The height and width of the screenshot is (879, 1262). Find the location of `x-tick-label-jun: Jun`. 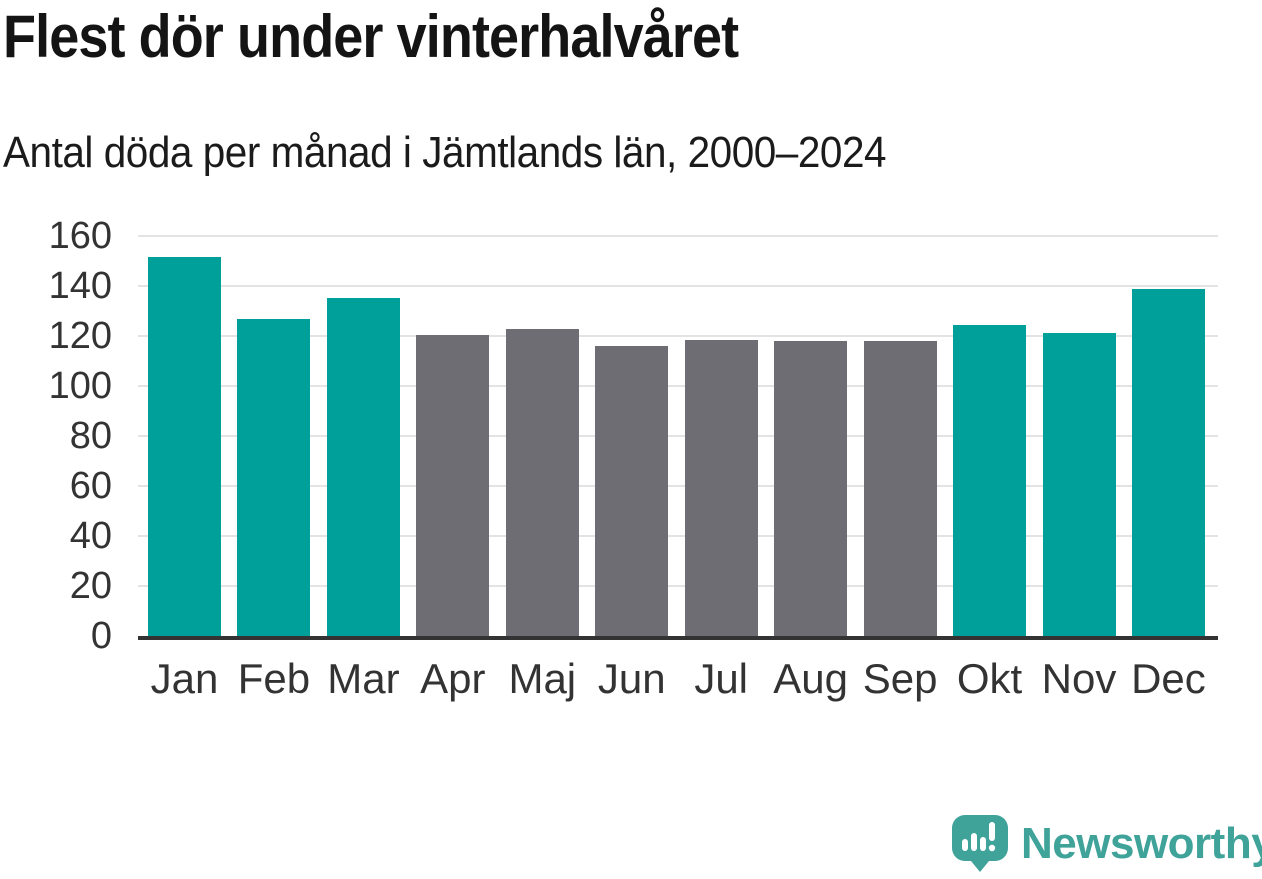

x-tick-label-jun: Jun is located at coordinates (631, 678).